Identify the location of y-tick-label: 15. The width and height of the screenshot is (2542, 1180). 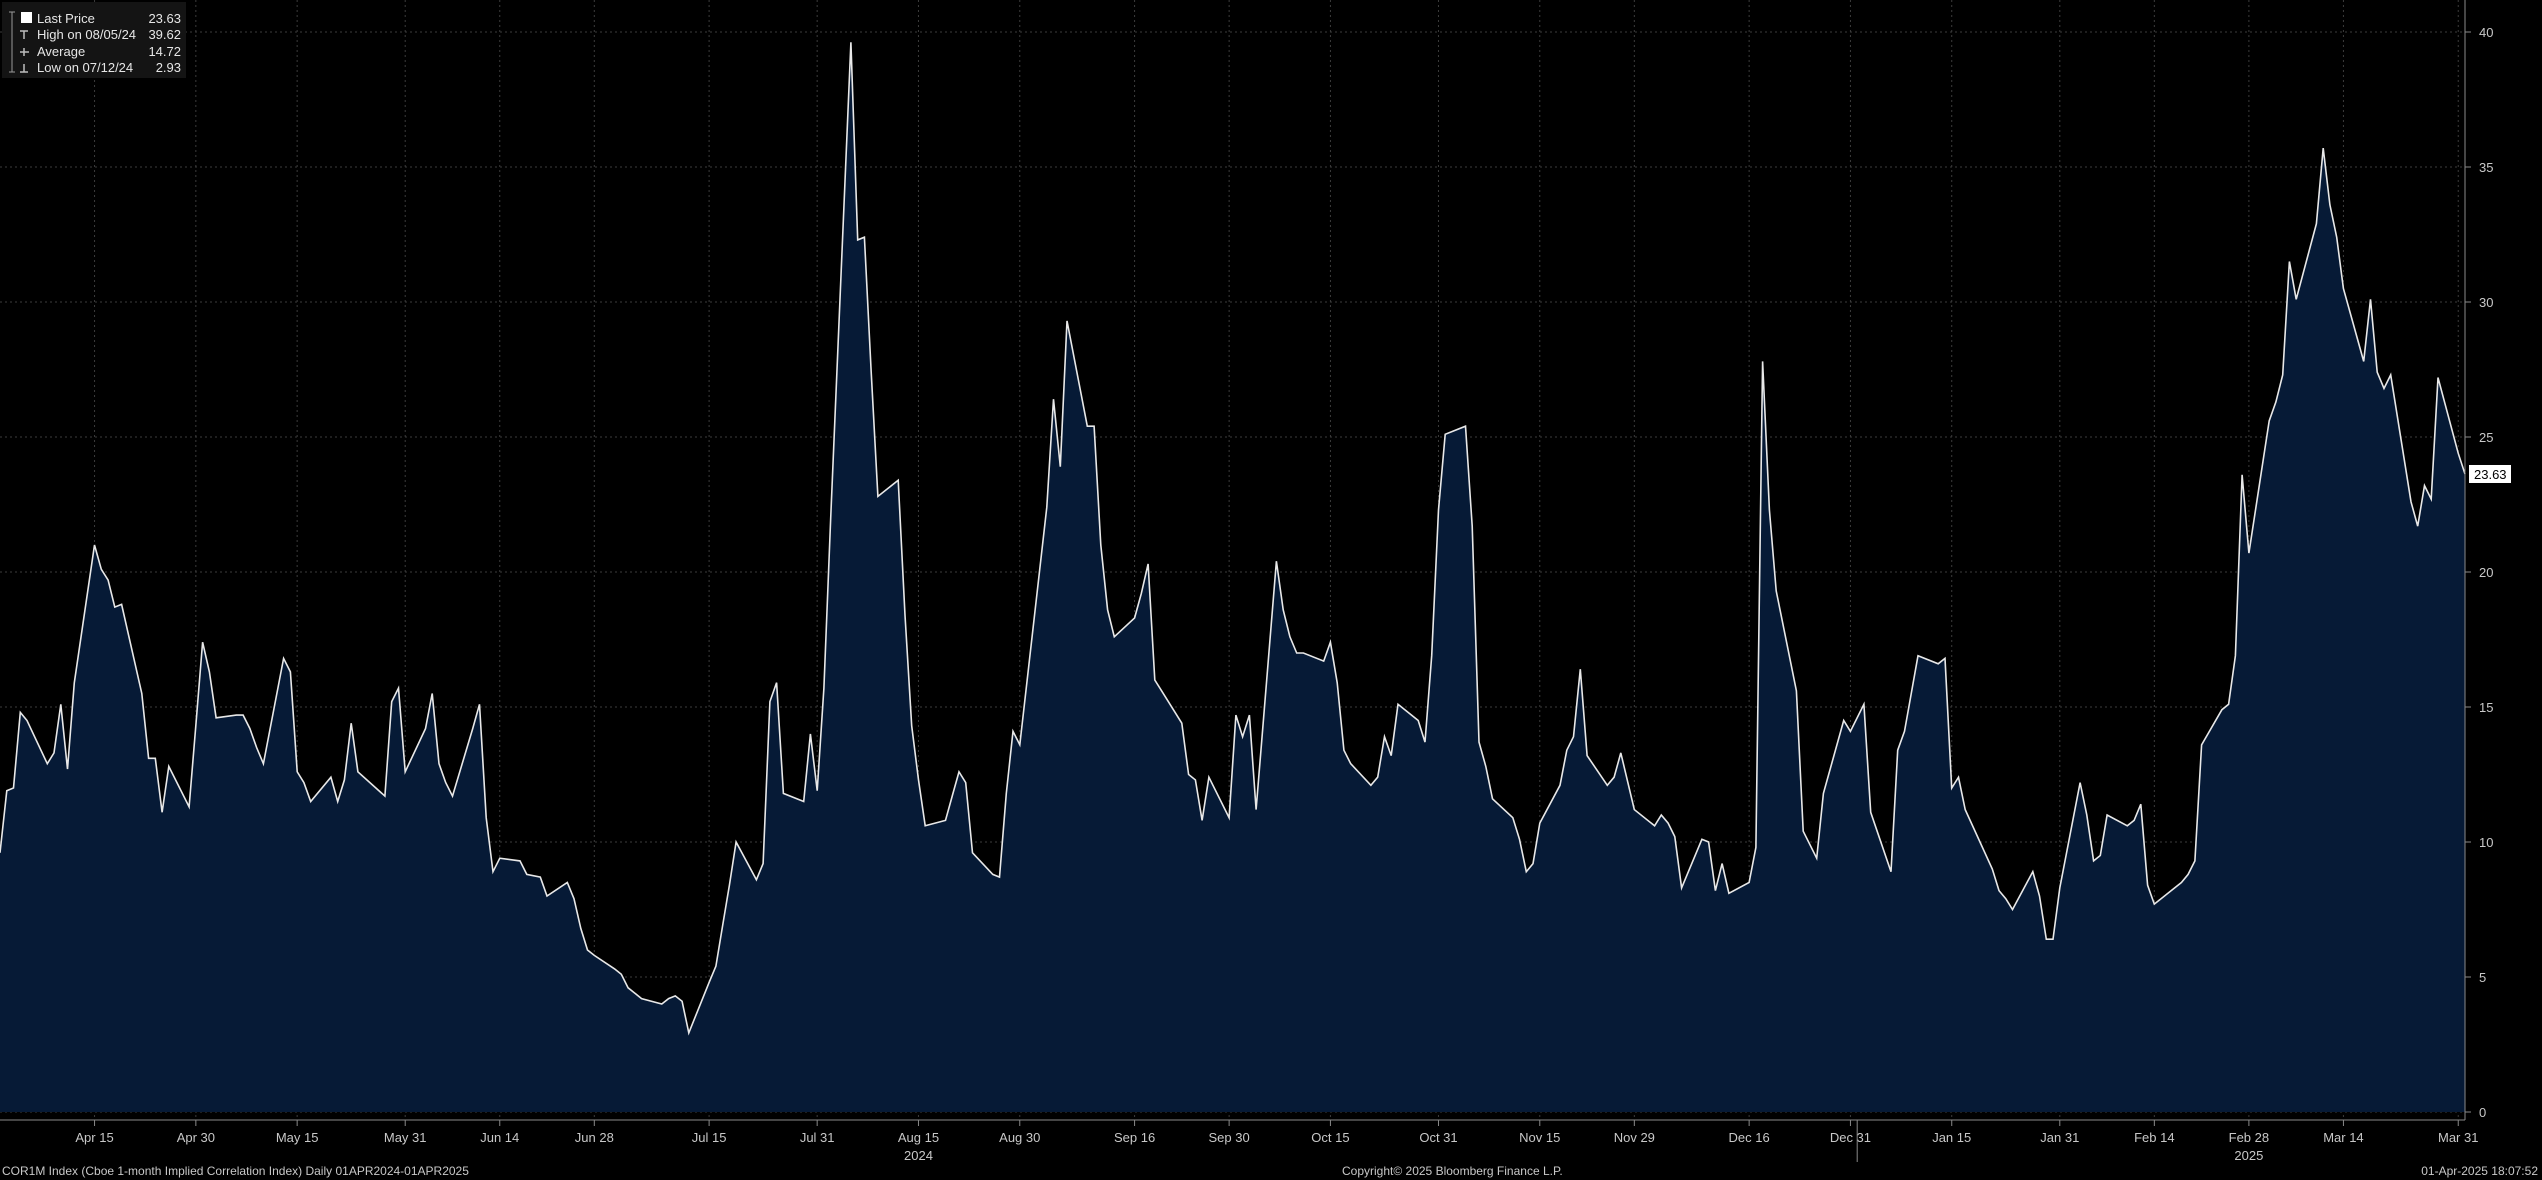
(2486, 707).